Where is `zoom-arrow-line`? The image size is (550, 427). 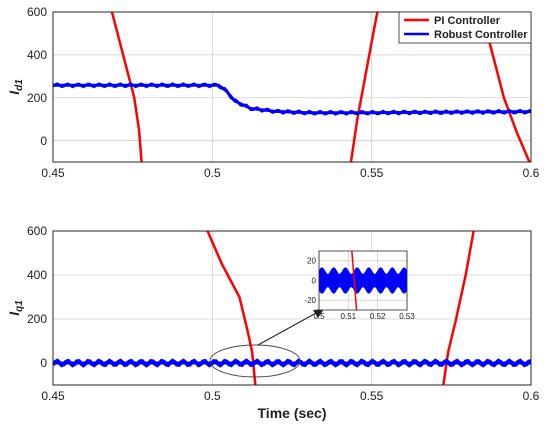
zoom-arrow-line is located at coordinates (288, 328).